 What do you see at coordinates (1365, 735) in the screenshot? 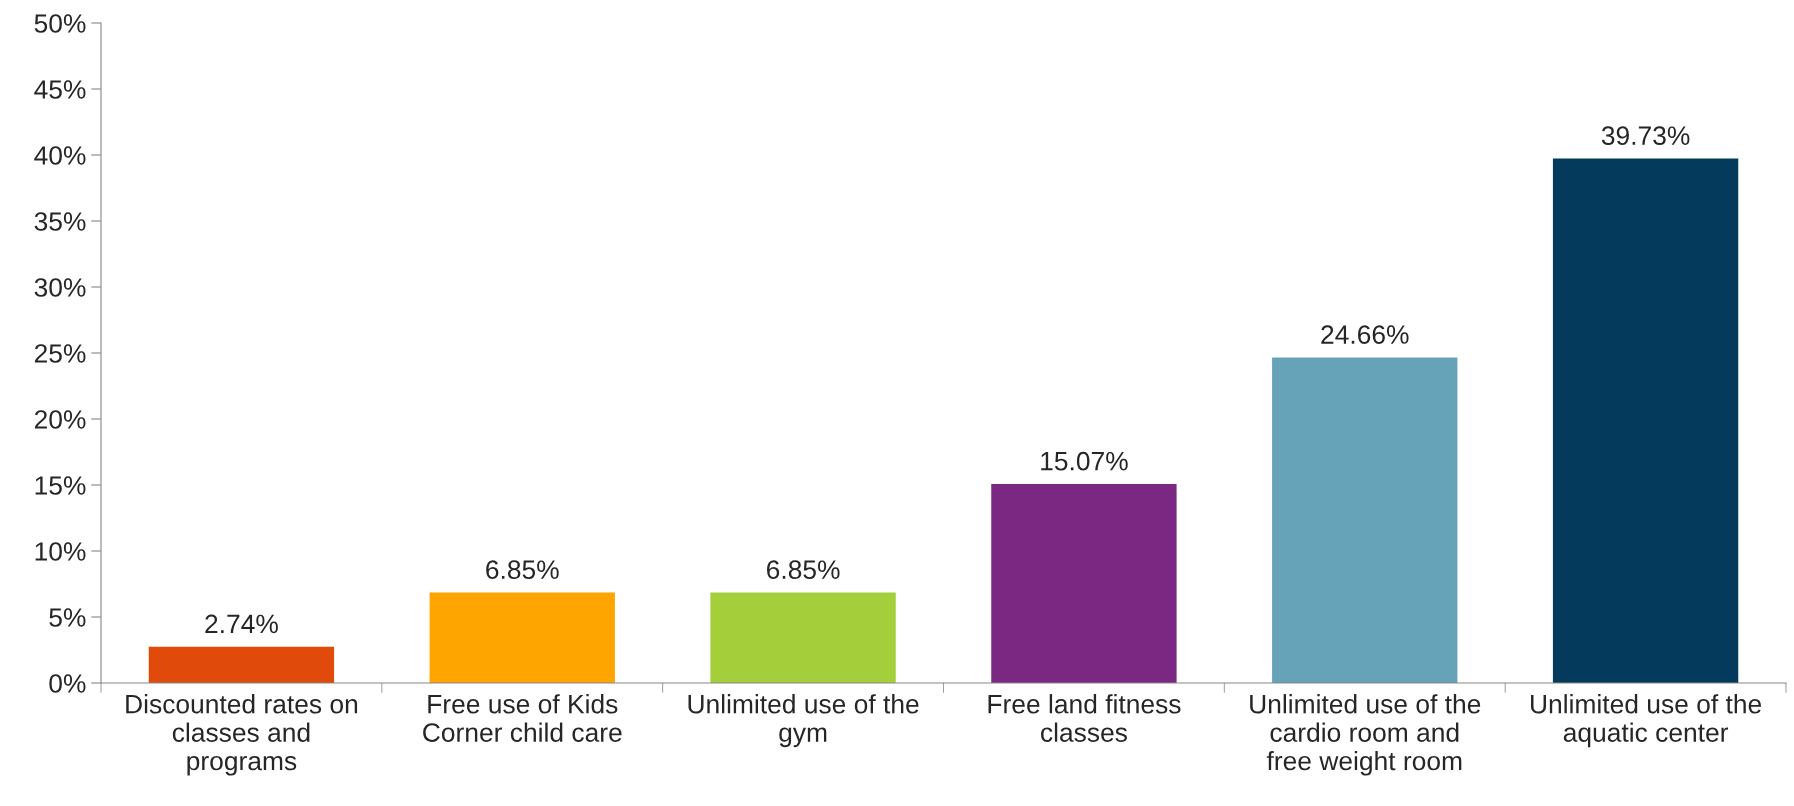
I see `x-tick-label: Unlimited use of the cardio room and free weight room` at bounding box center [1365, 735].